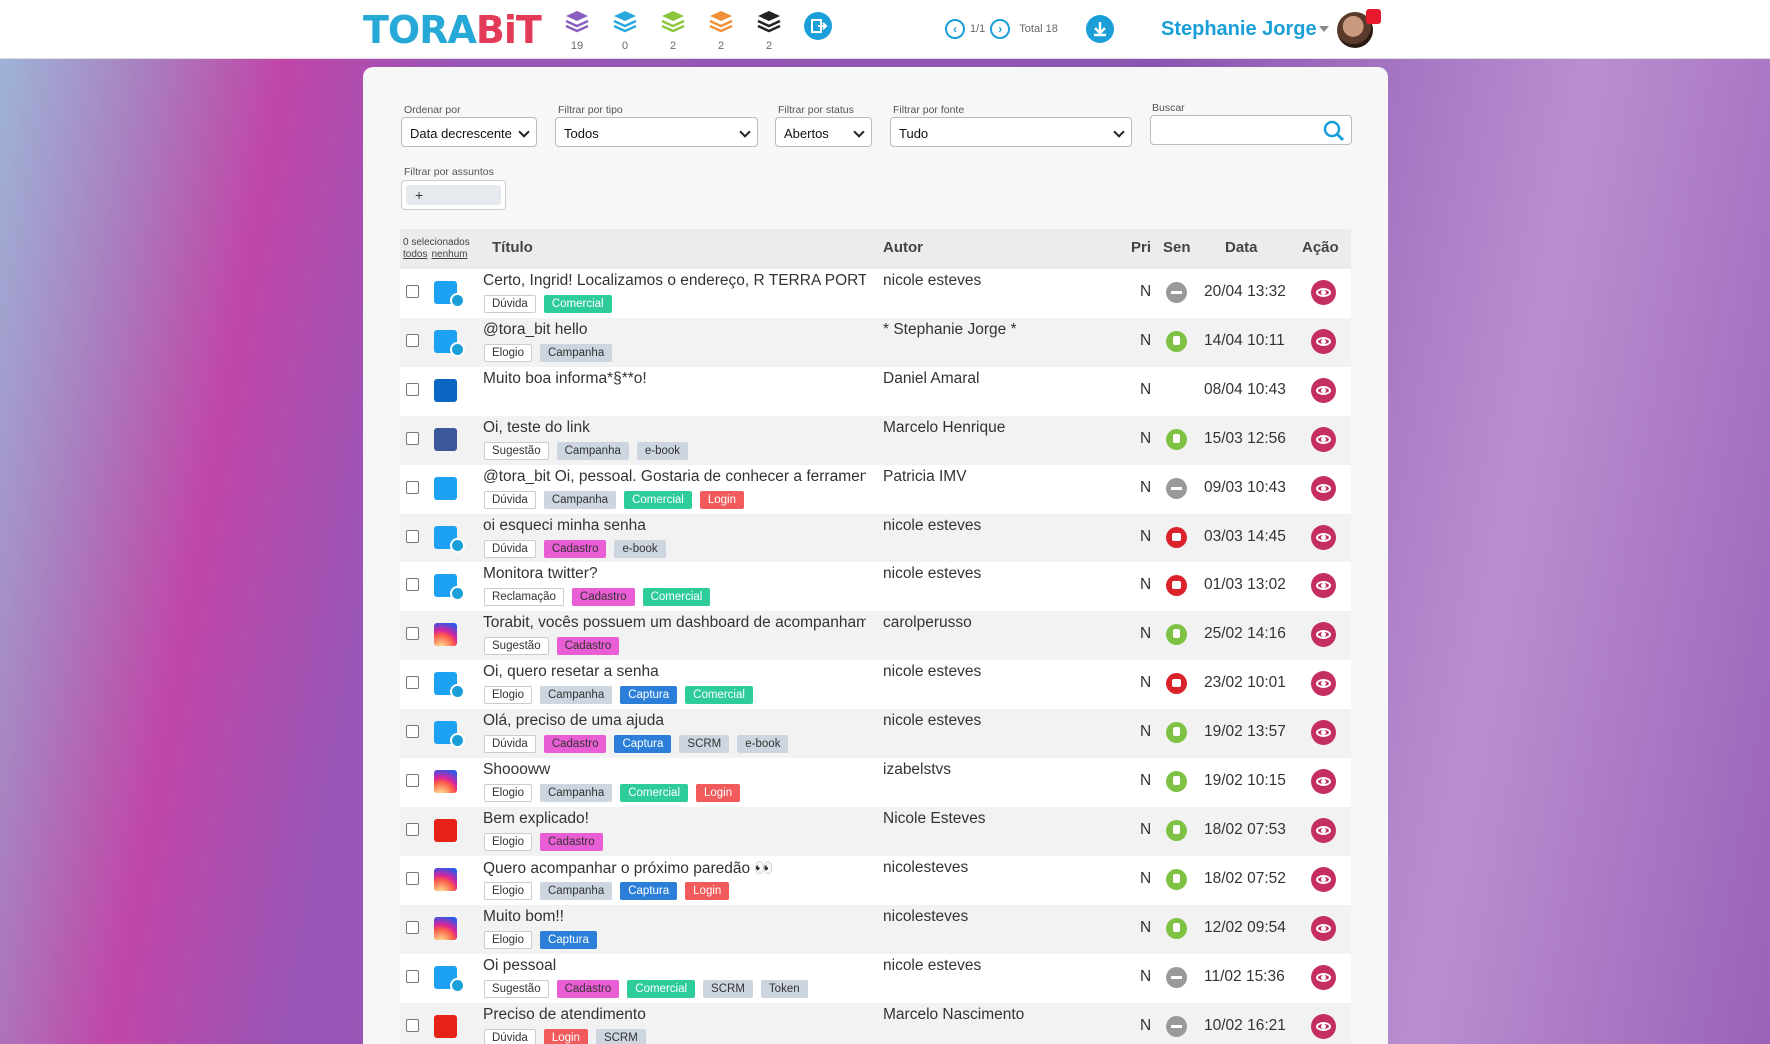 The height and width of the screenshot is (1044, 1770). I want to click on row-author: nicole esteves, so click(932, 574).